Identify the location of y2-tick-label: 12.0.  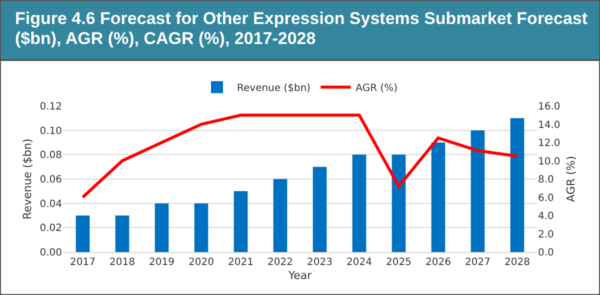
(549, 143).